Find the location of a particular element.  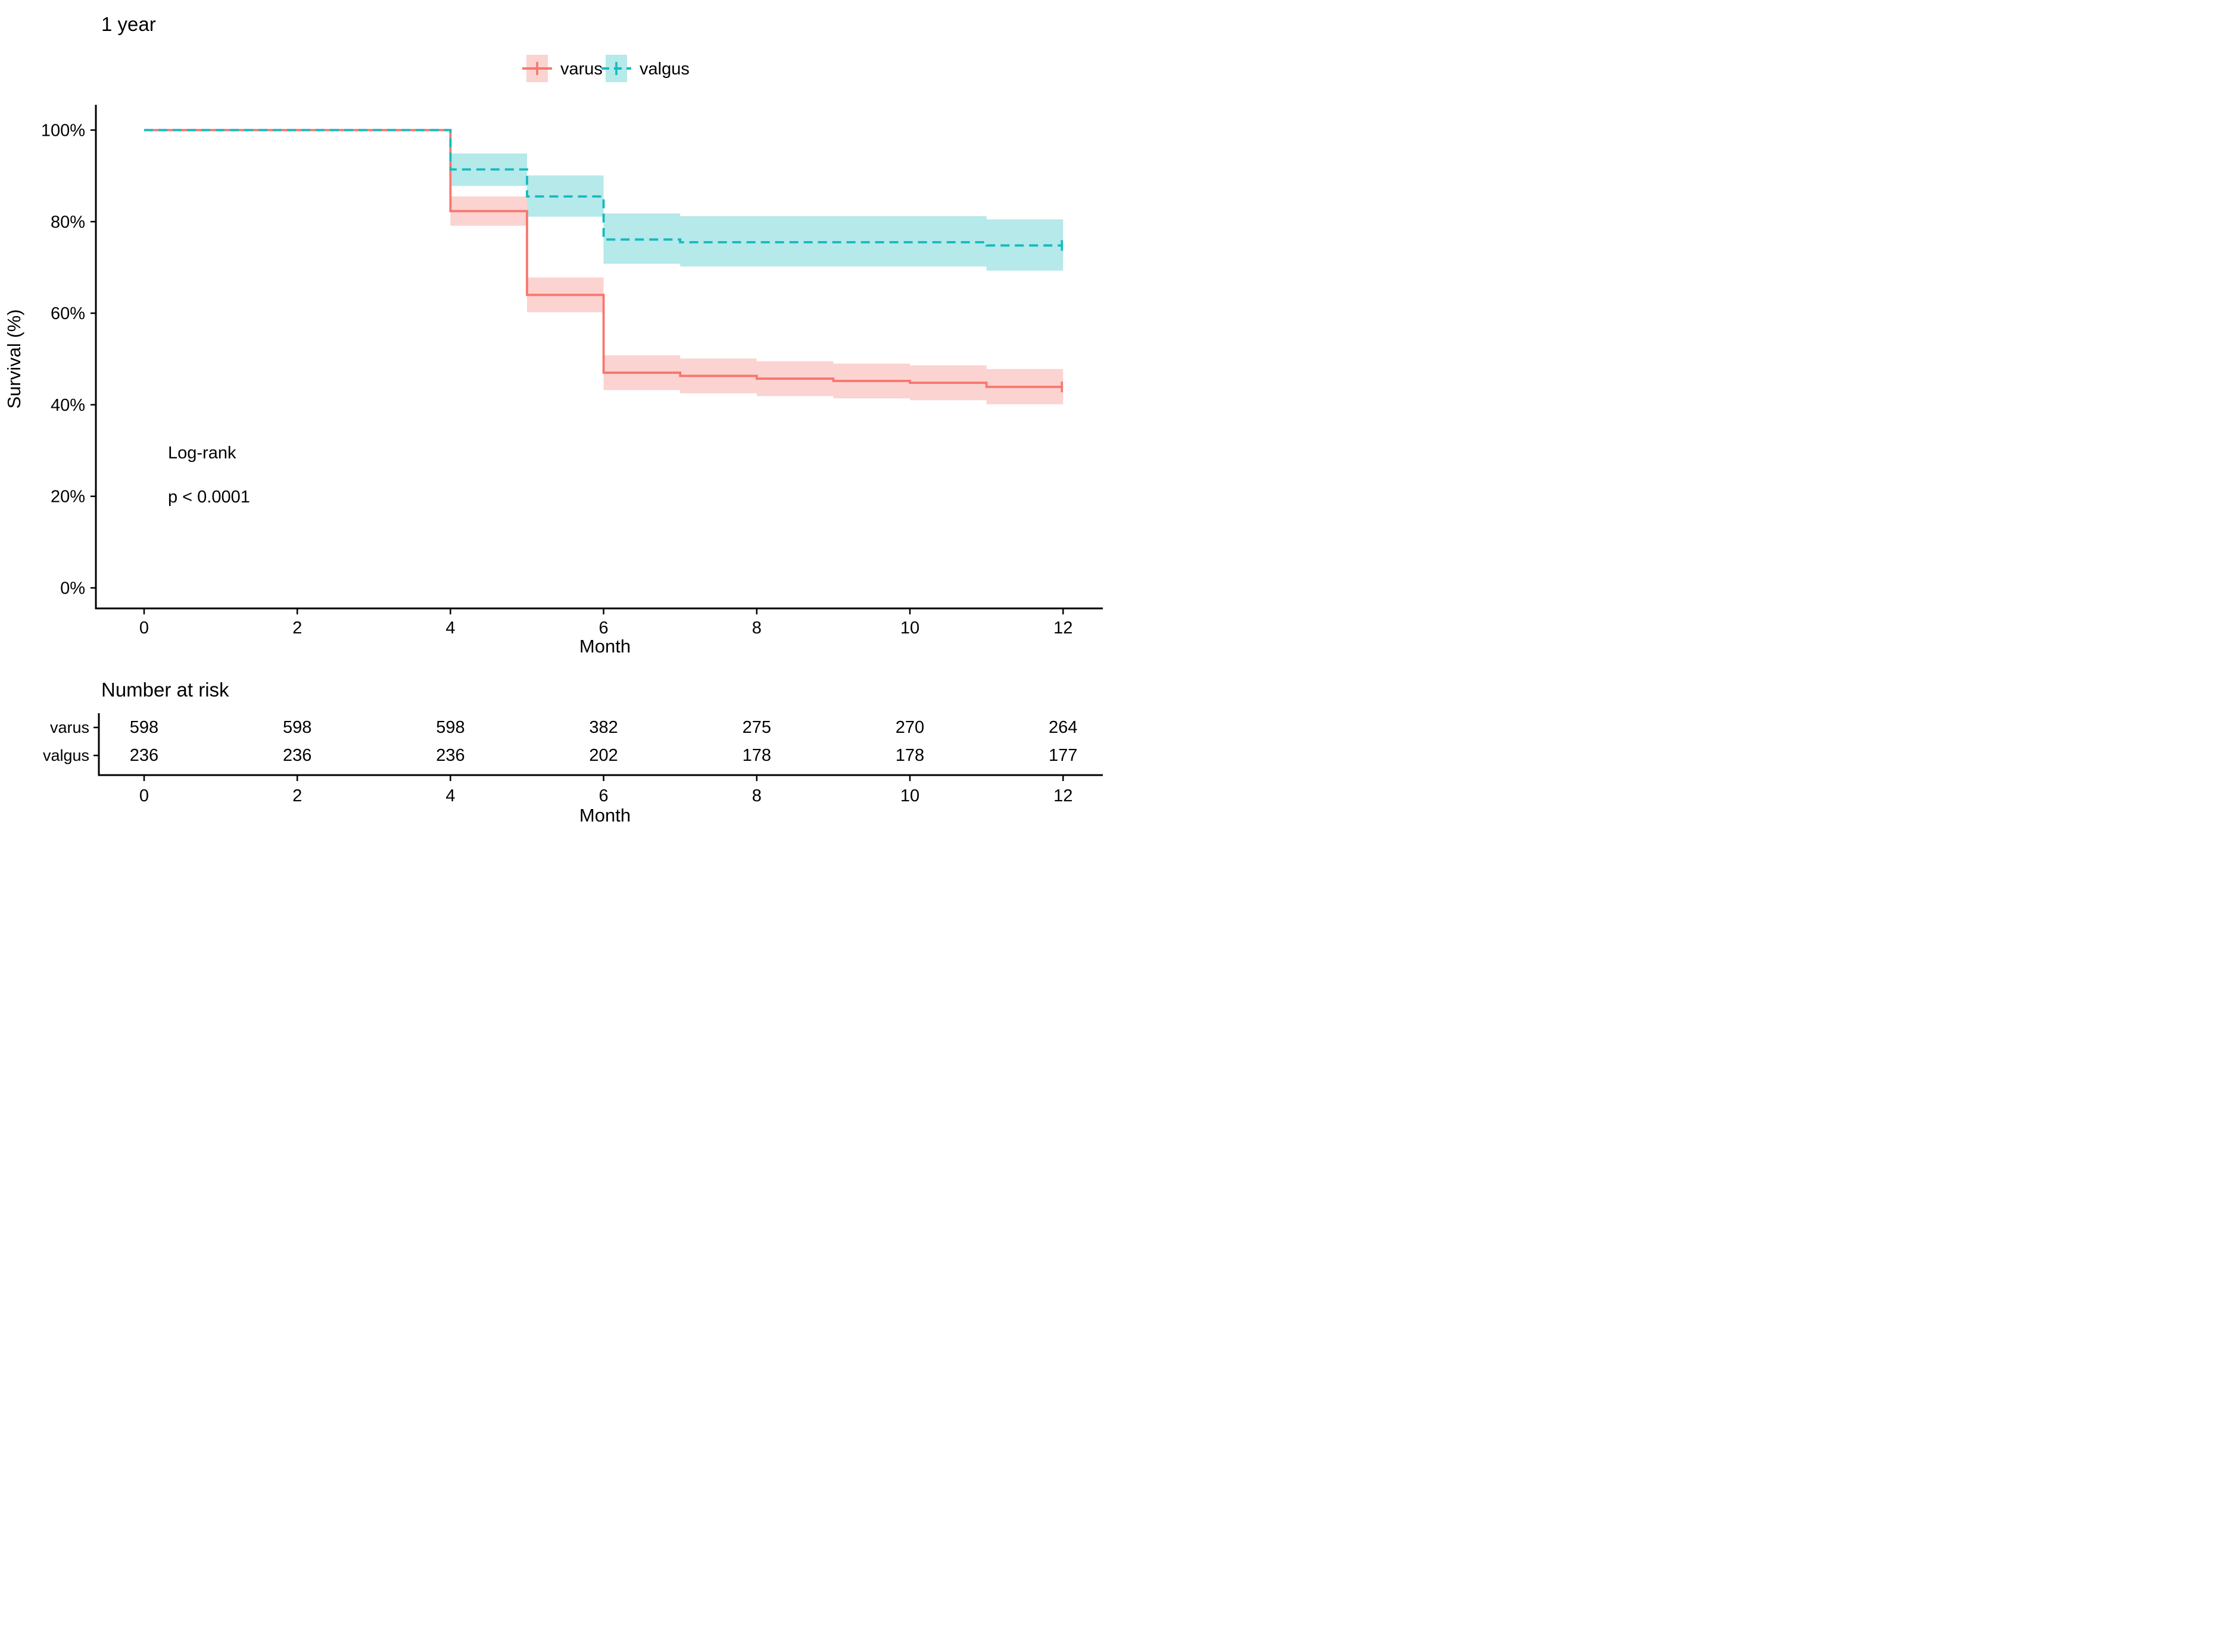

risk-value: 264 is located at coordinates (1063, 727).